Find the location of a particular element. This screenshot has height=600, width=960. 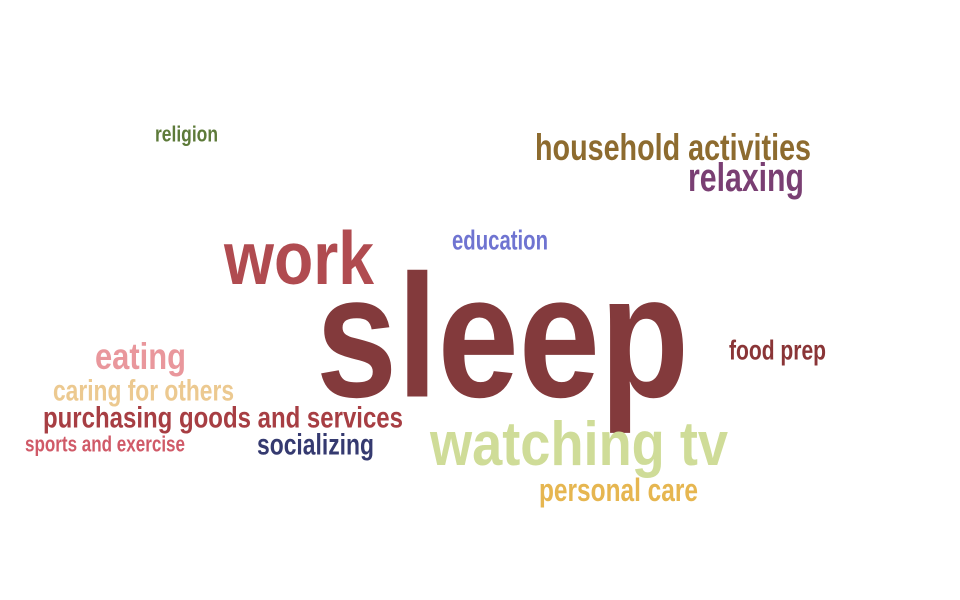

word-socializing: socializing is located at coordinates (315, 445).